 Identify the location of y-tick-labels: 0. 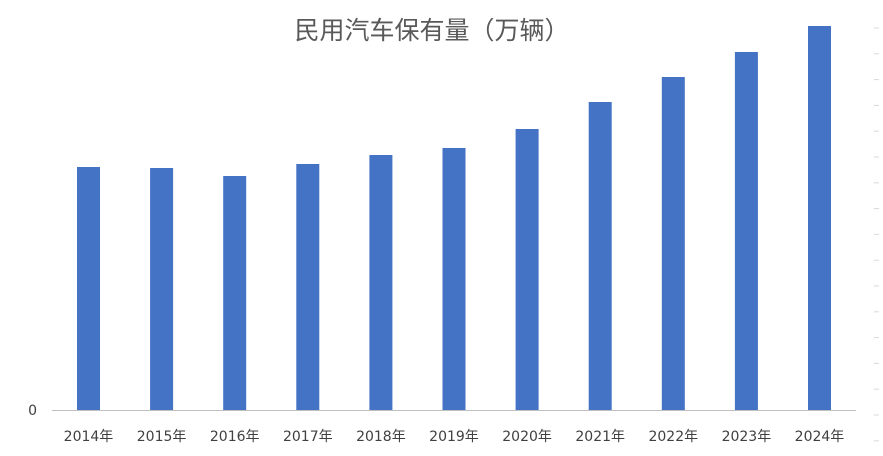
(32, 411).